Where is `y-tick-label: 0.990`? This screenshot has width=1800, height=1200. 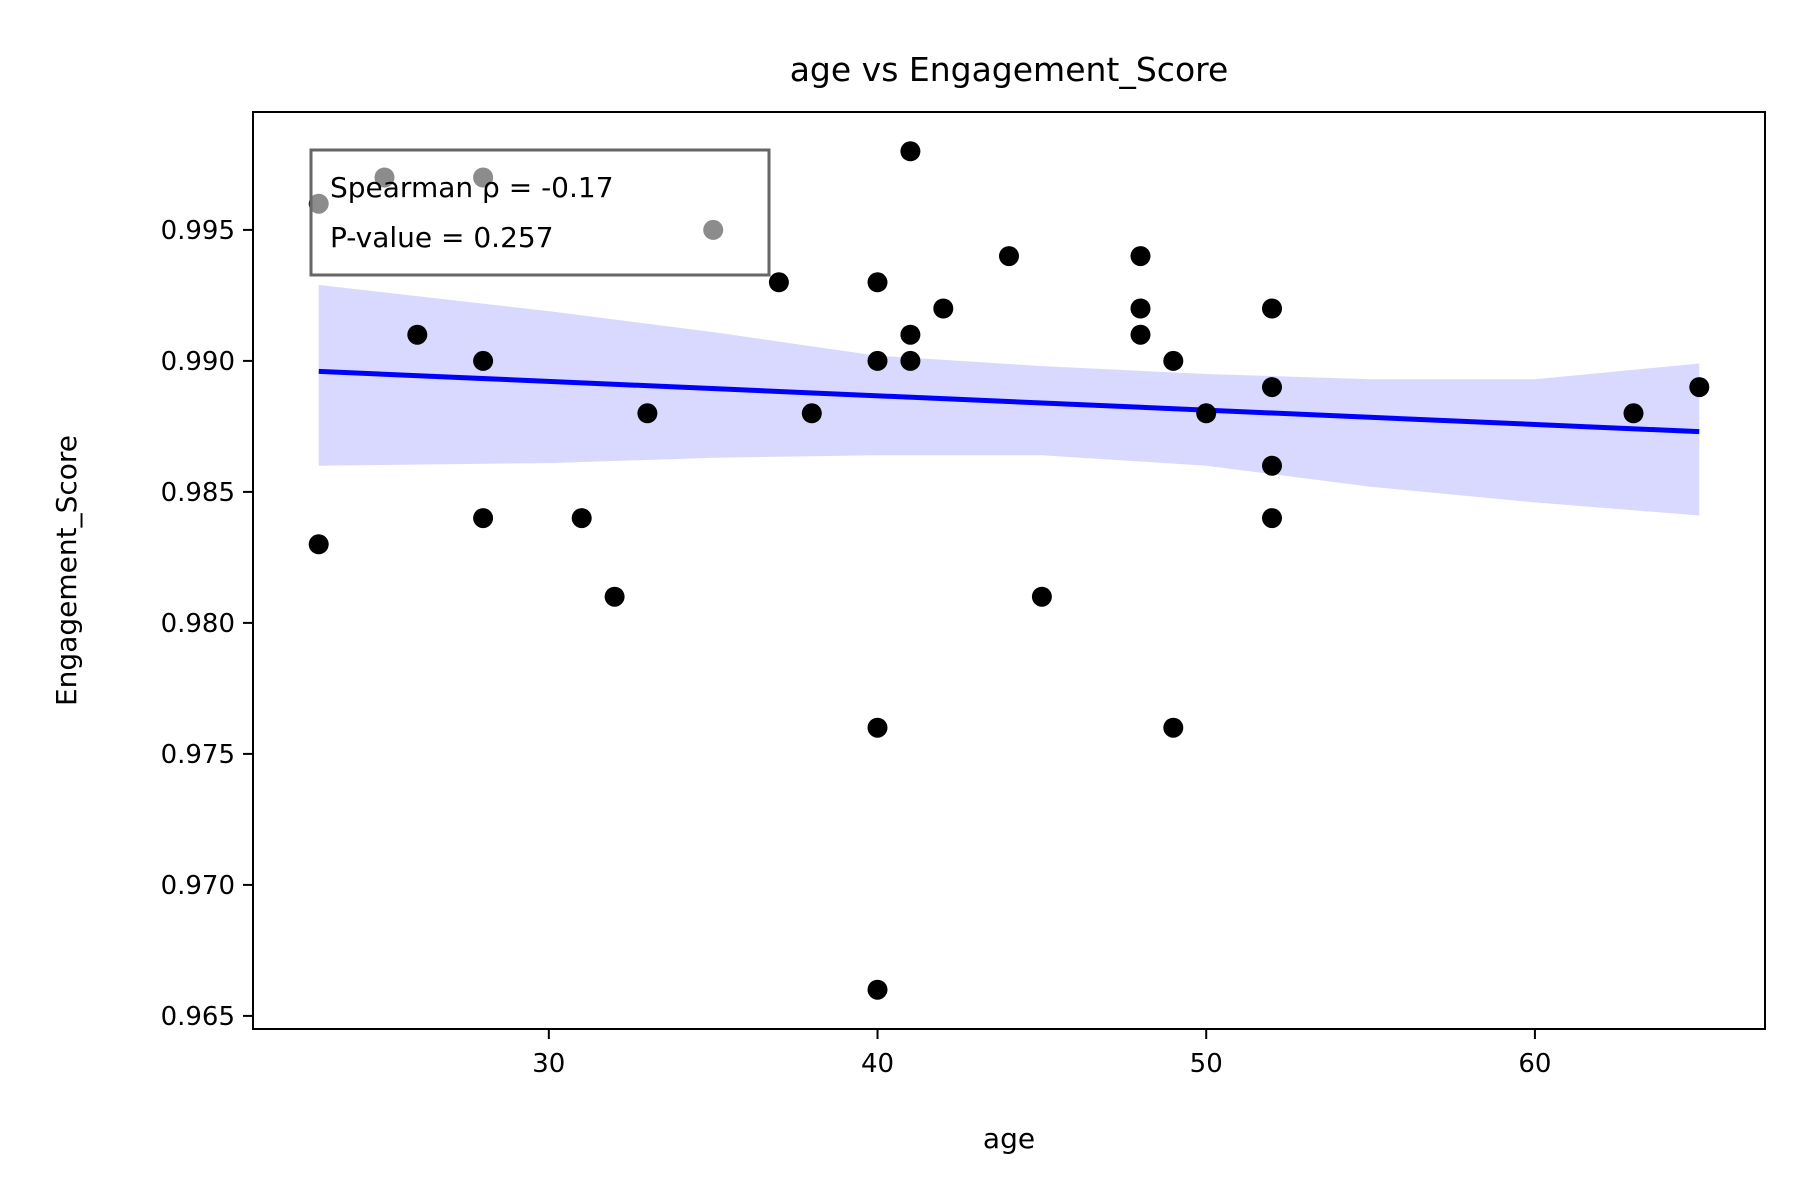 y-tick-label: 0.990 is located at coordinates (198, 362).